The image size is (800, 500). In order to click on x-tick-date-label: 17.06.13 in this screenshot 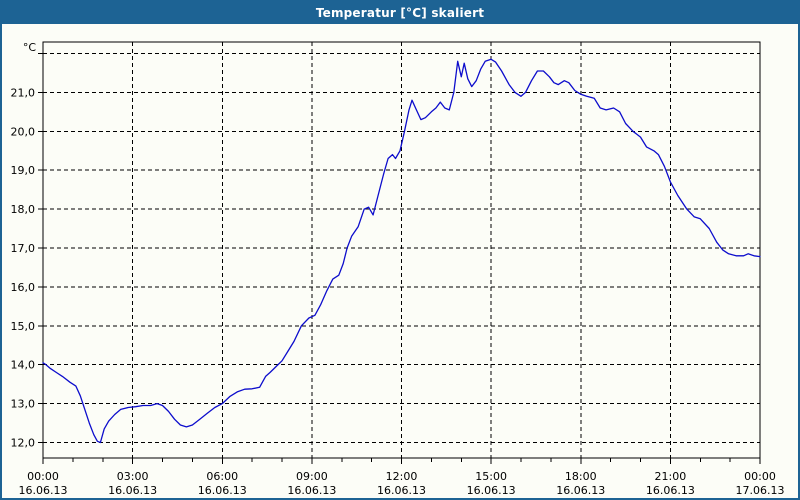, I will do `click(760, 490)`.